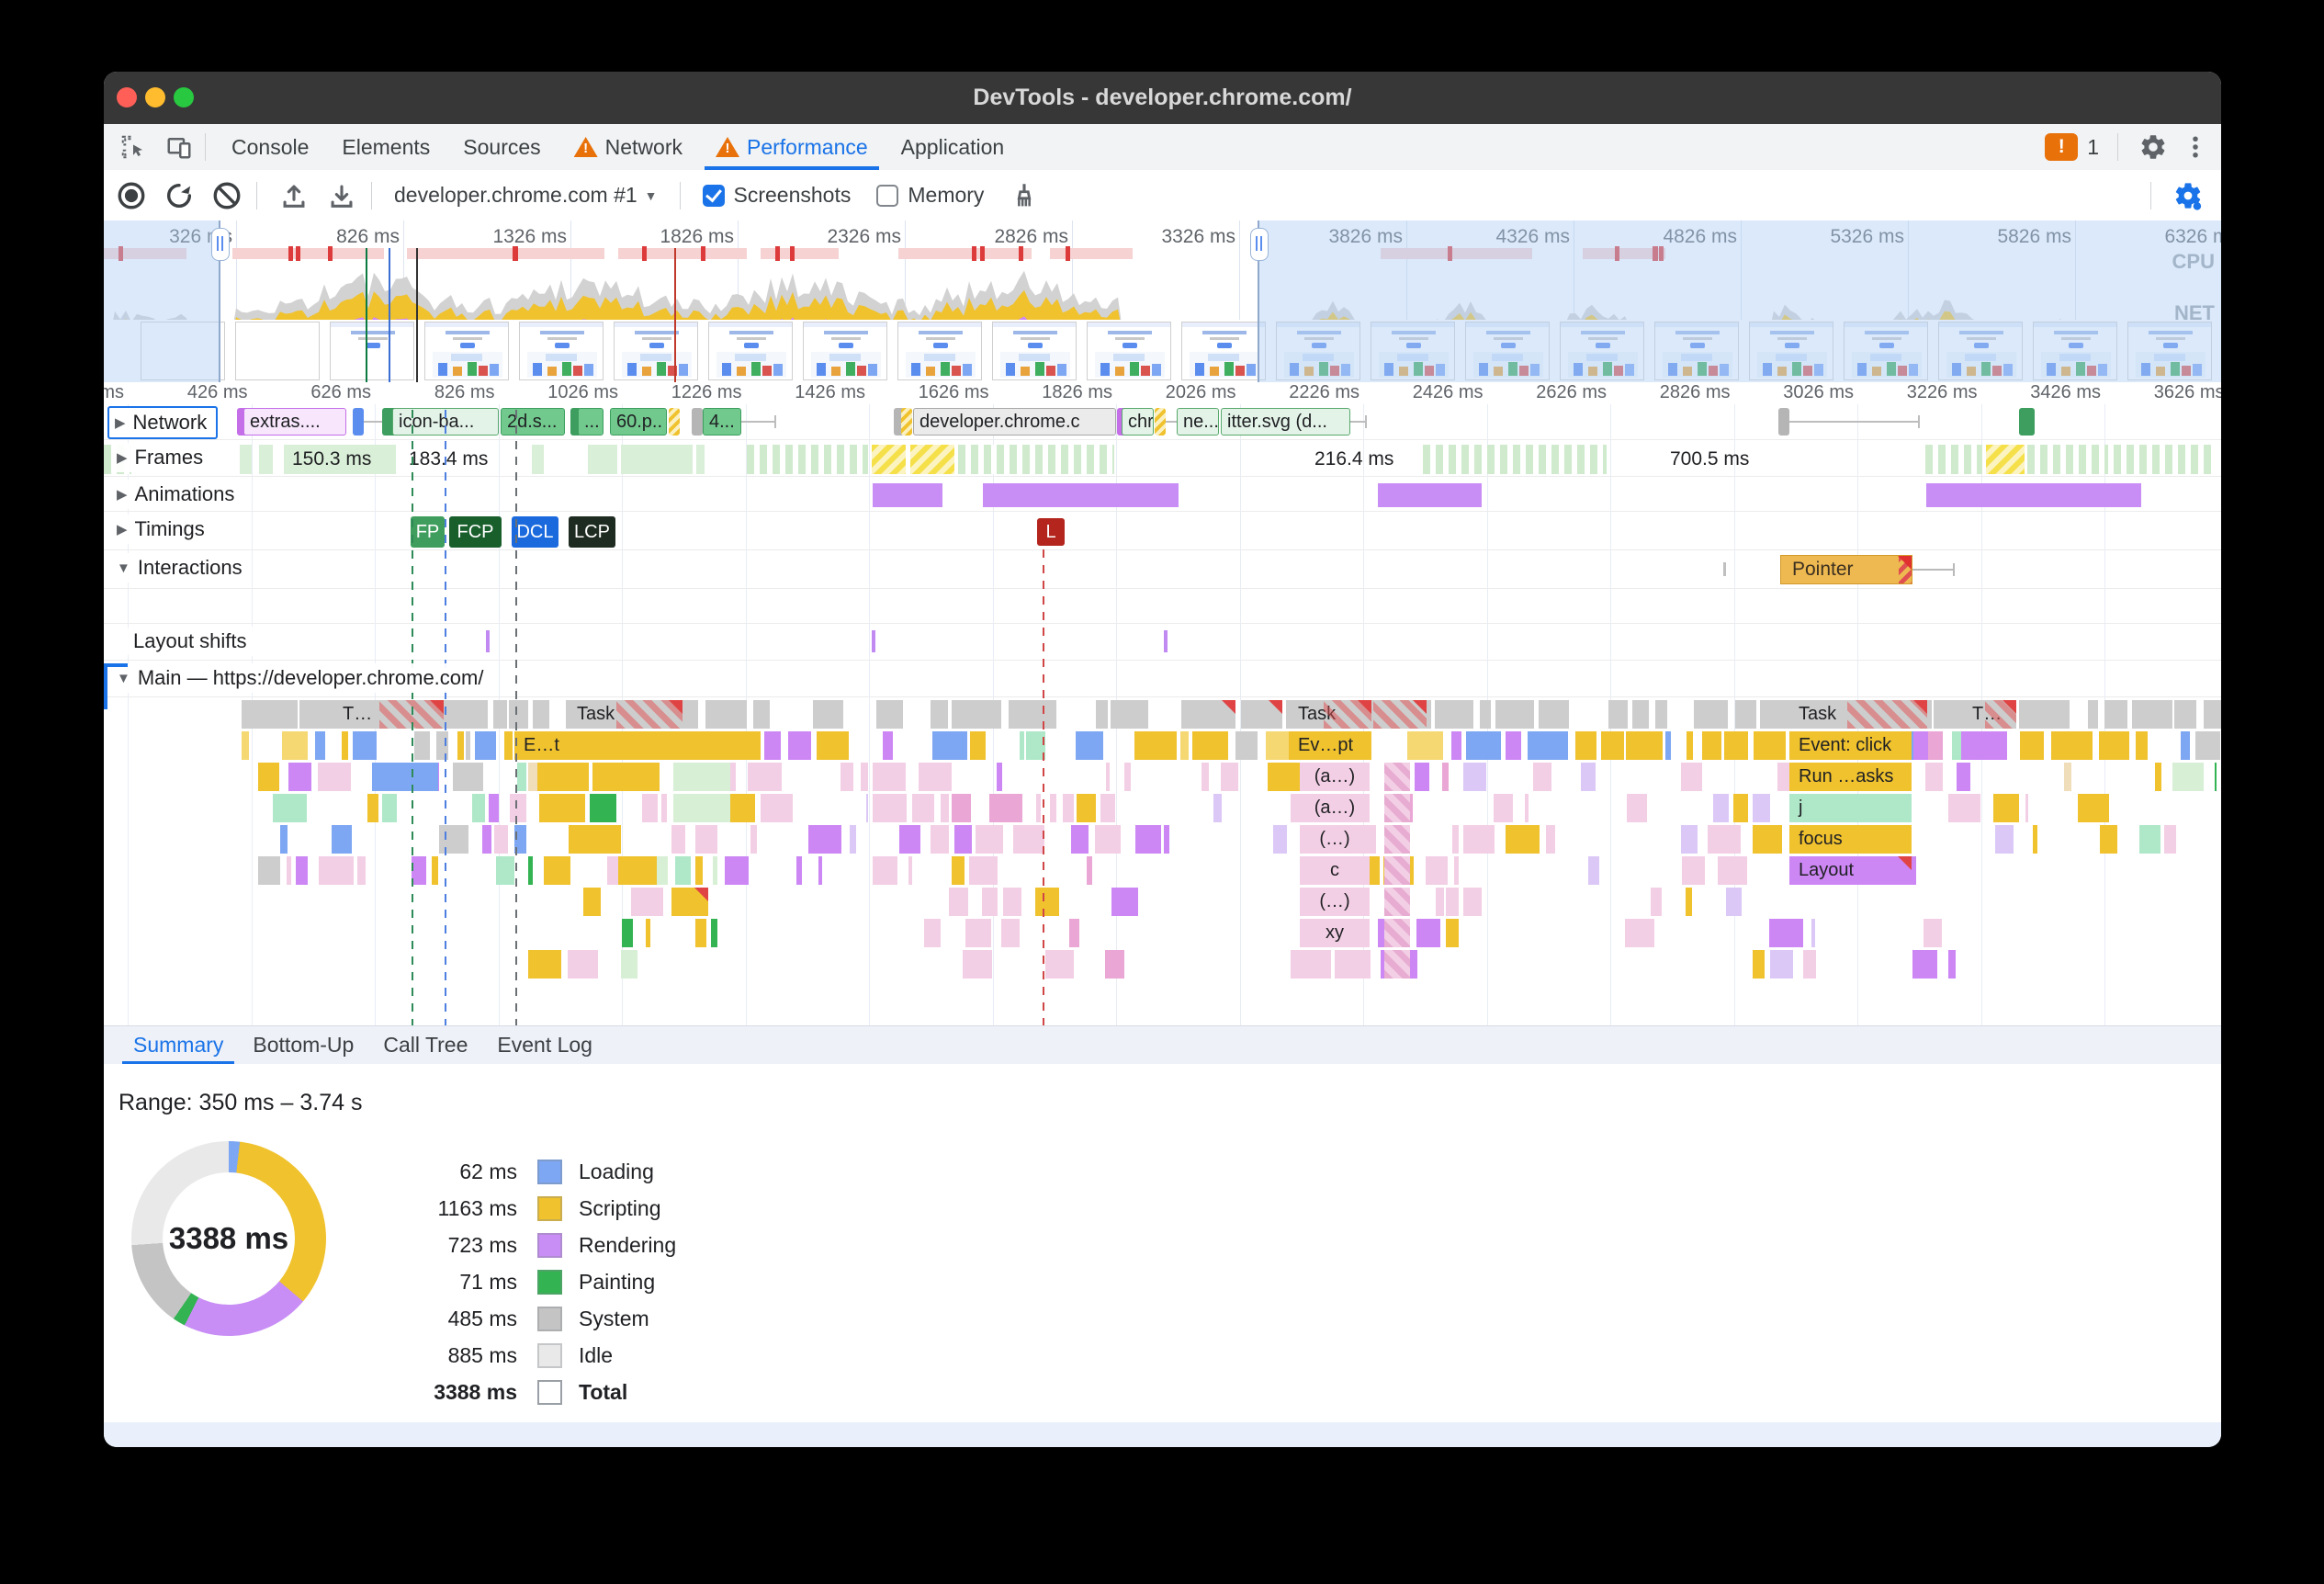 The width and height of the screenshot is (2324, 1584). What do you see at coordinates (270, 147) in the screenshot?
I see `tab-console: Console` at bounding box center [270, 147].